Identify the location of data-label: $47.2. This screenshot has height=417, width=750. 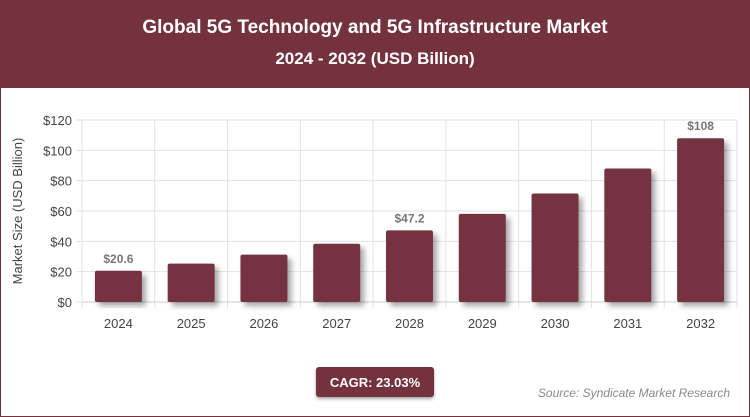
(409, 218).